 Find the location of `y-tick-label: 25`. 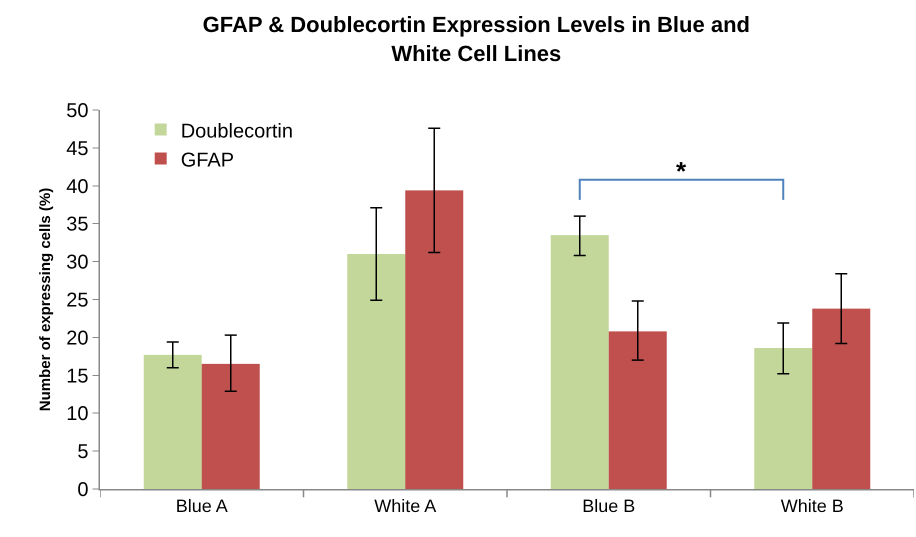

y-tick-label: 25 is located at coordinates (77, 301).